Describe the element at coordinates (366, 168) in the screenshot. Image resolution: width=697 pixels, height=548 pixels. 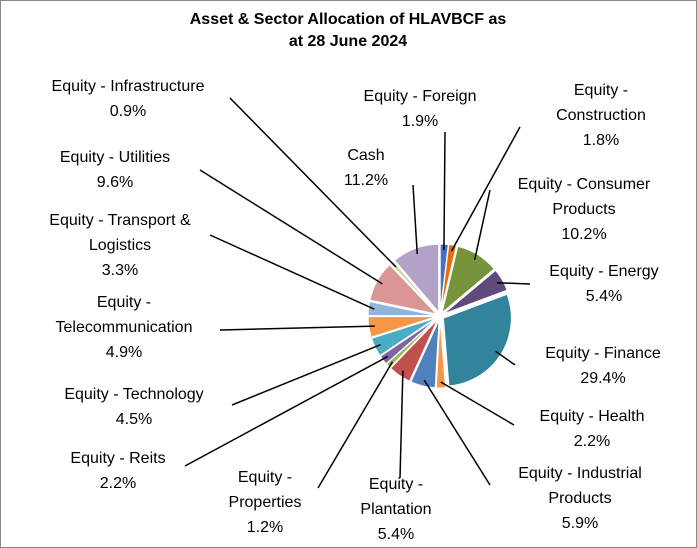
I see `slice-label: Cash 11.2%` at that location.